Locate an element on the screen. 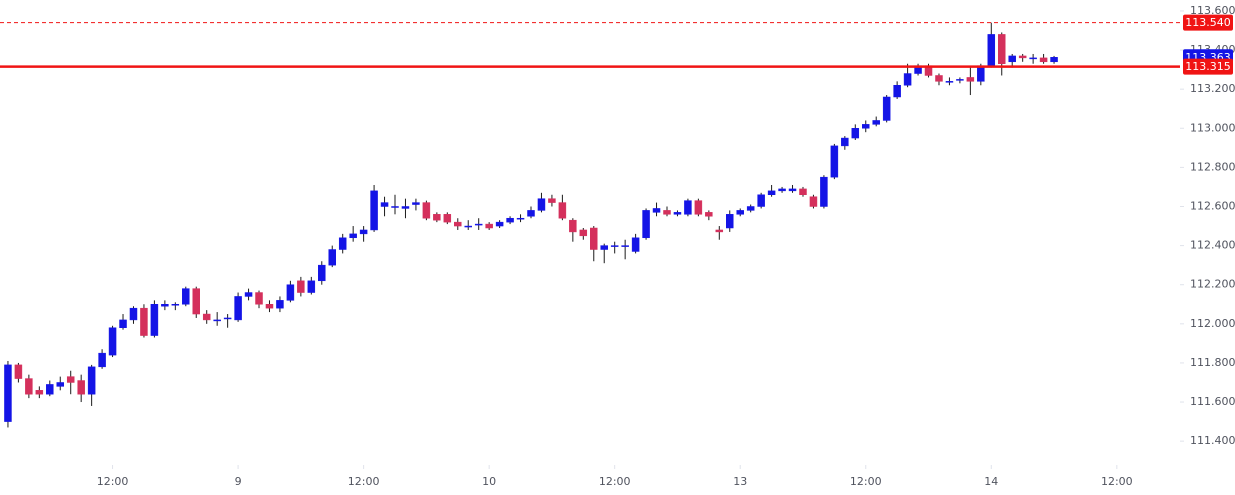 The width and height of the screenshot is (1235, 495). price-label: 113.315 is located at coordinates (1208, 66).